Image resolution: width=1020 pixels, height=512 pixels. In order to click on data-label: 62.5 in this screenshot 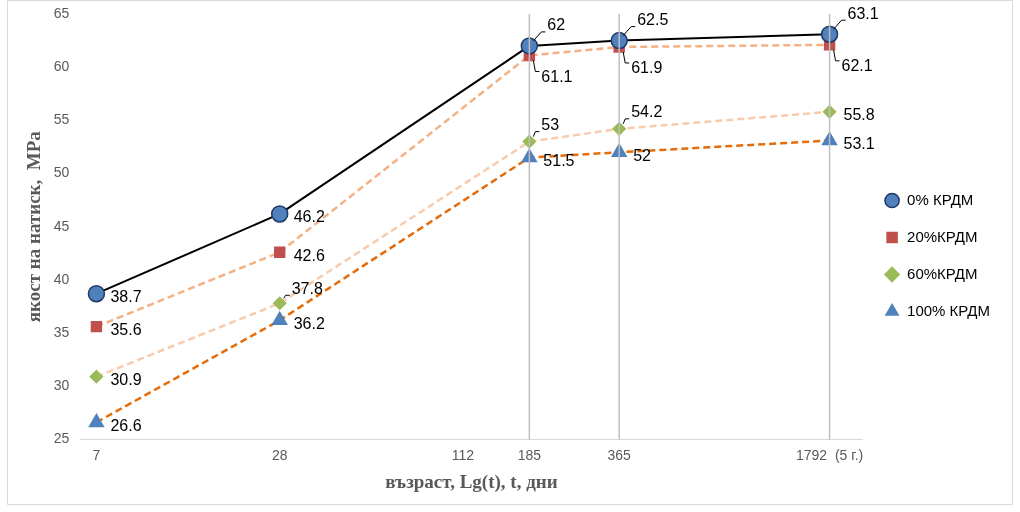, I will do `click(653, 19)`.